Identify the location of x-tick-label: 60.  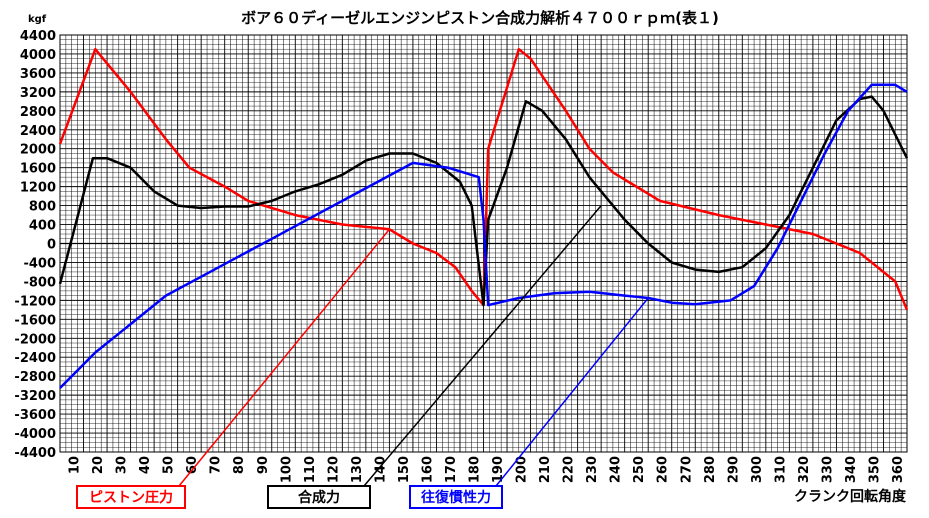
(192, 465).